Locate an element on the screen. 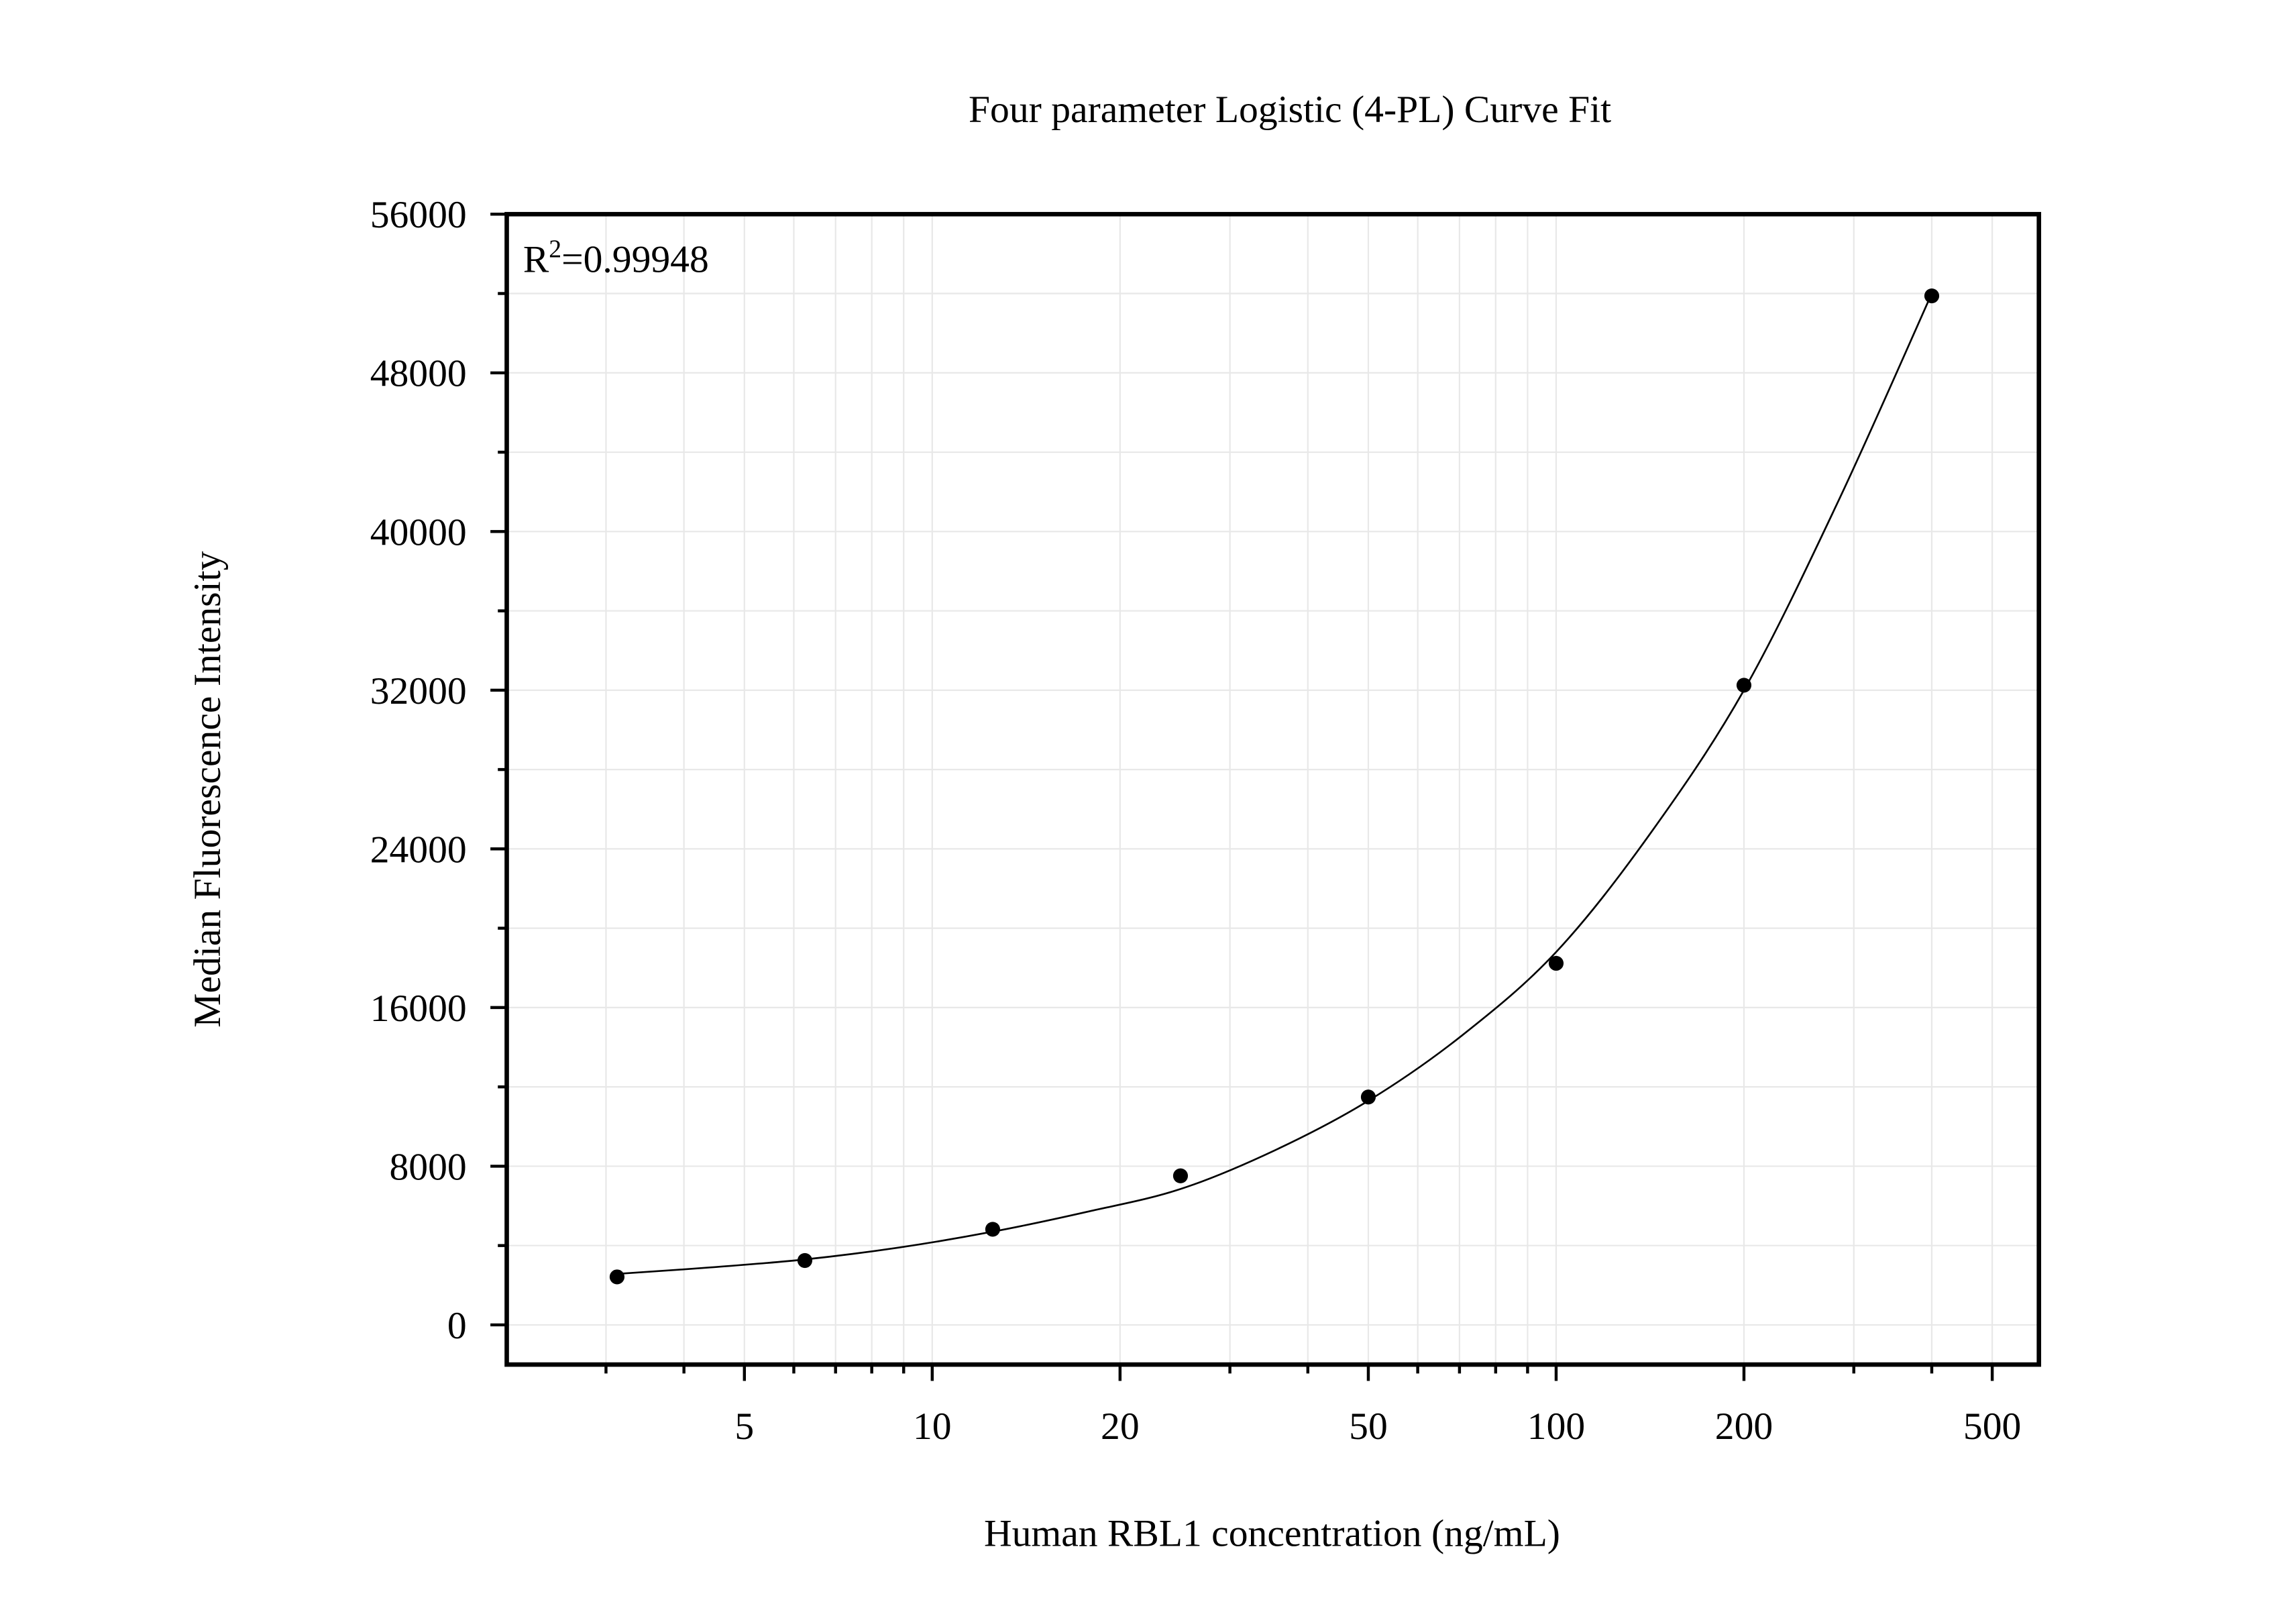 The width and height of the screenshot is (2296, 1604). y-tick-label: 16000 is located at coordinates (418, 1008).